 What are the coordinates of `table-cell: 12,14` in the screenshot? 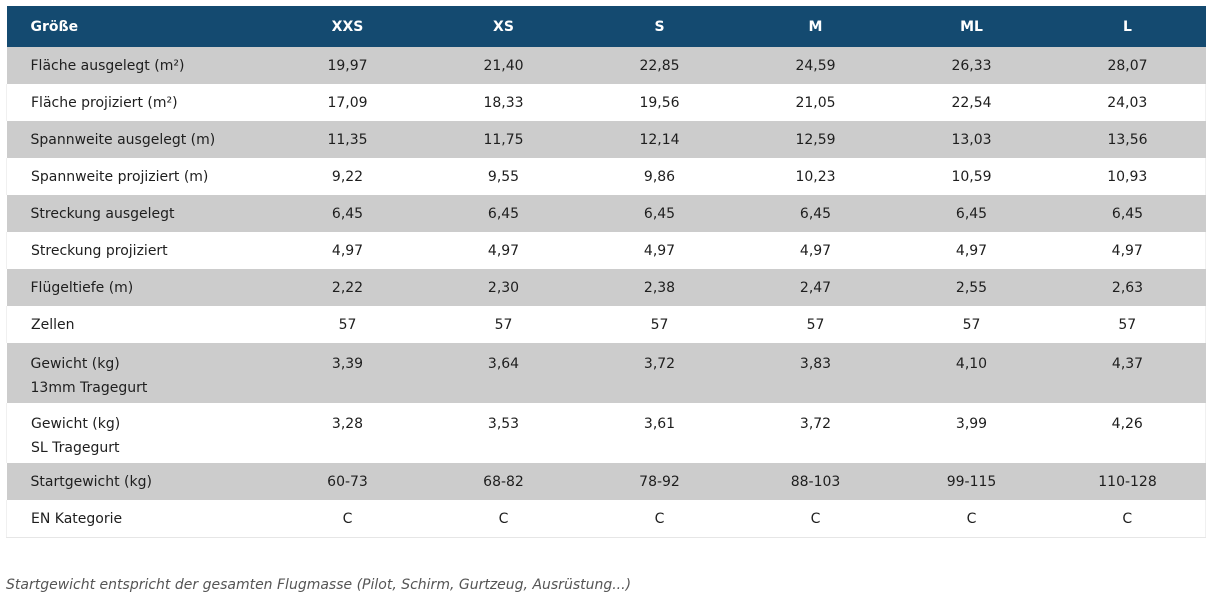 It's located at (659, 139).